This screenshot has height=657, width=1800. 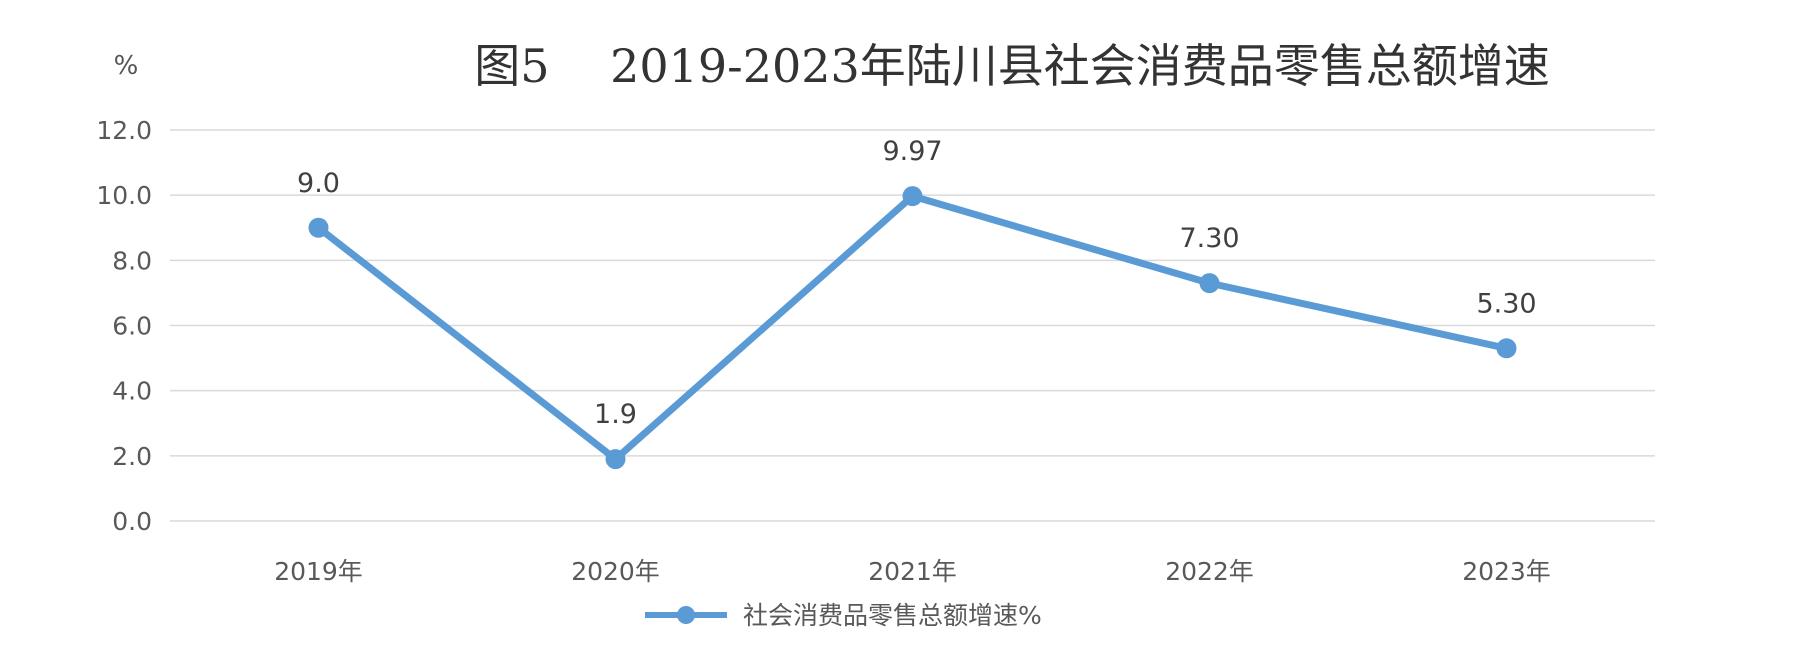 I want to click on data-label: 5.30, so click(x=1506, y=303).